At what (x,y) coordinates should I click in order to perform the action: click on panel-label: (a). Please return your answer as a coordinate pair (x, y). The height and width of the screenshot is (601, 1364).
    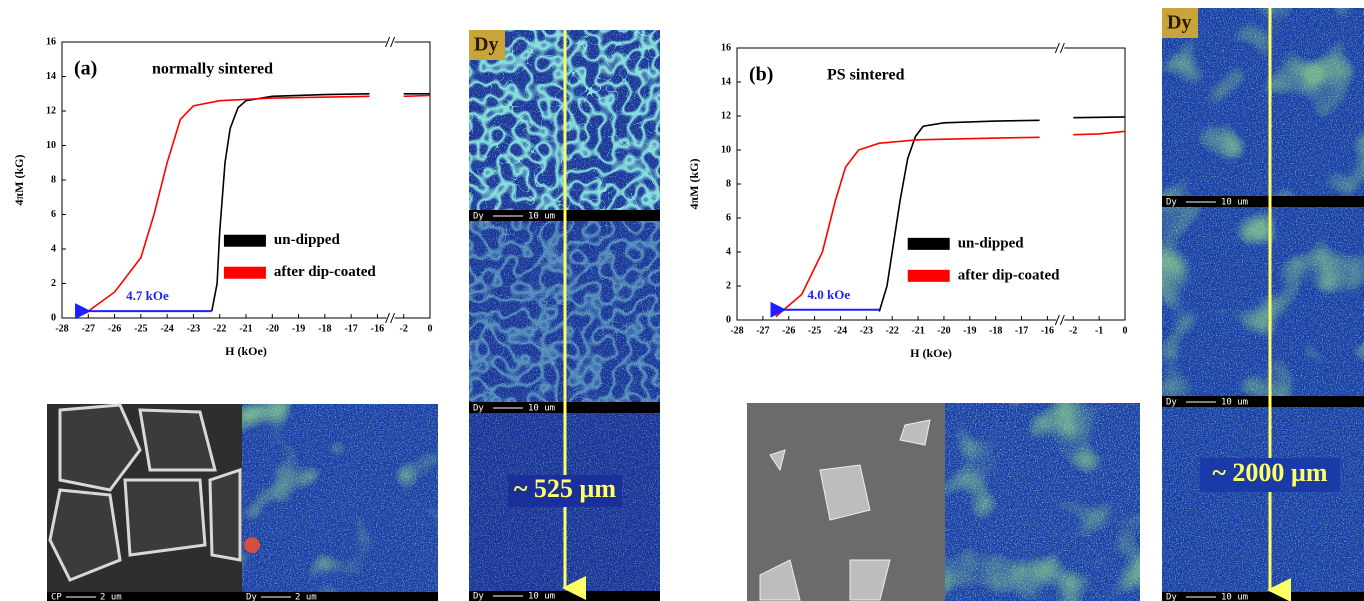
    Looking at the image, I should click on (85, 69).